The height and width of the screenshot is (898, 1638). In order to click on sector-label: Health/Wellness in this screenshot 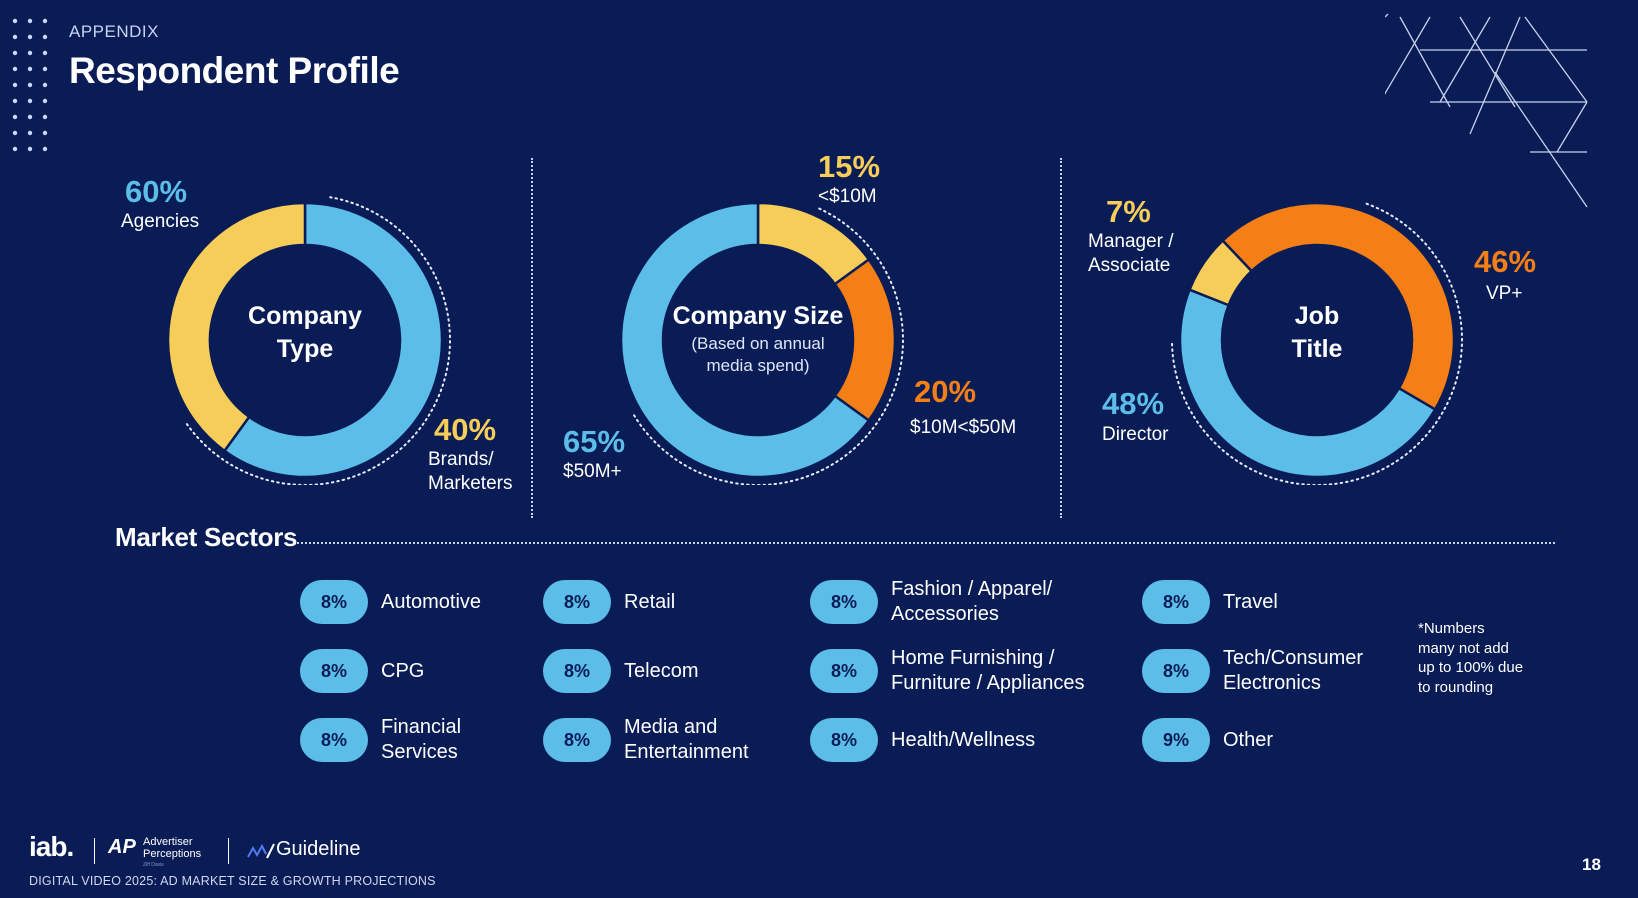, I will do `click(963, 739)`.